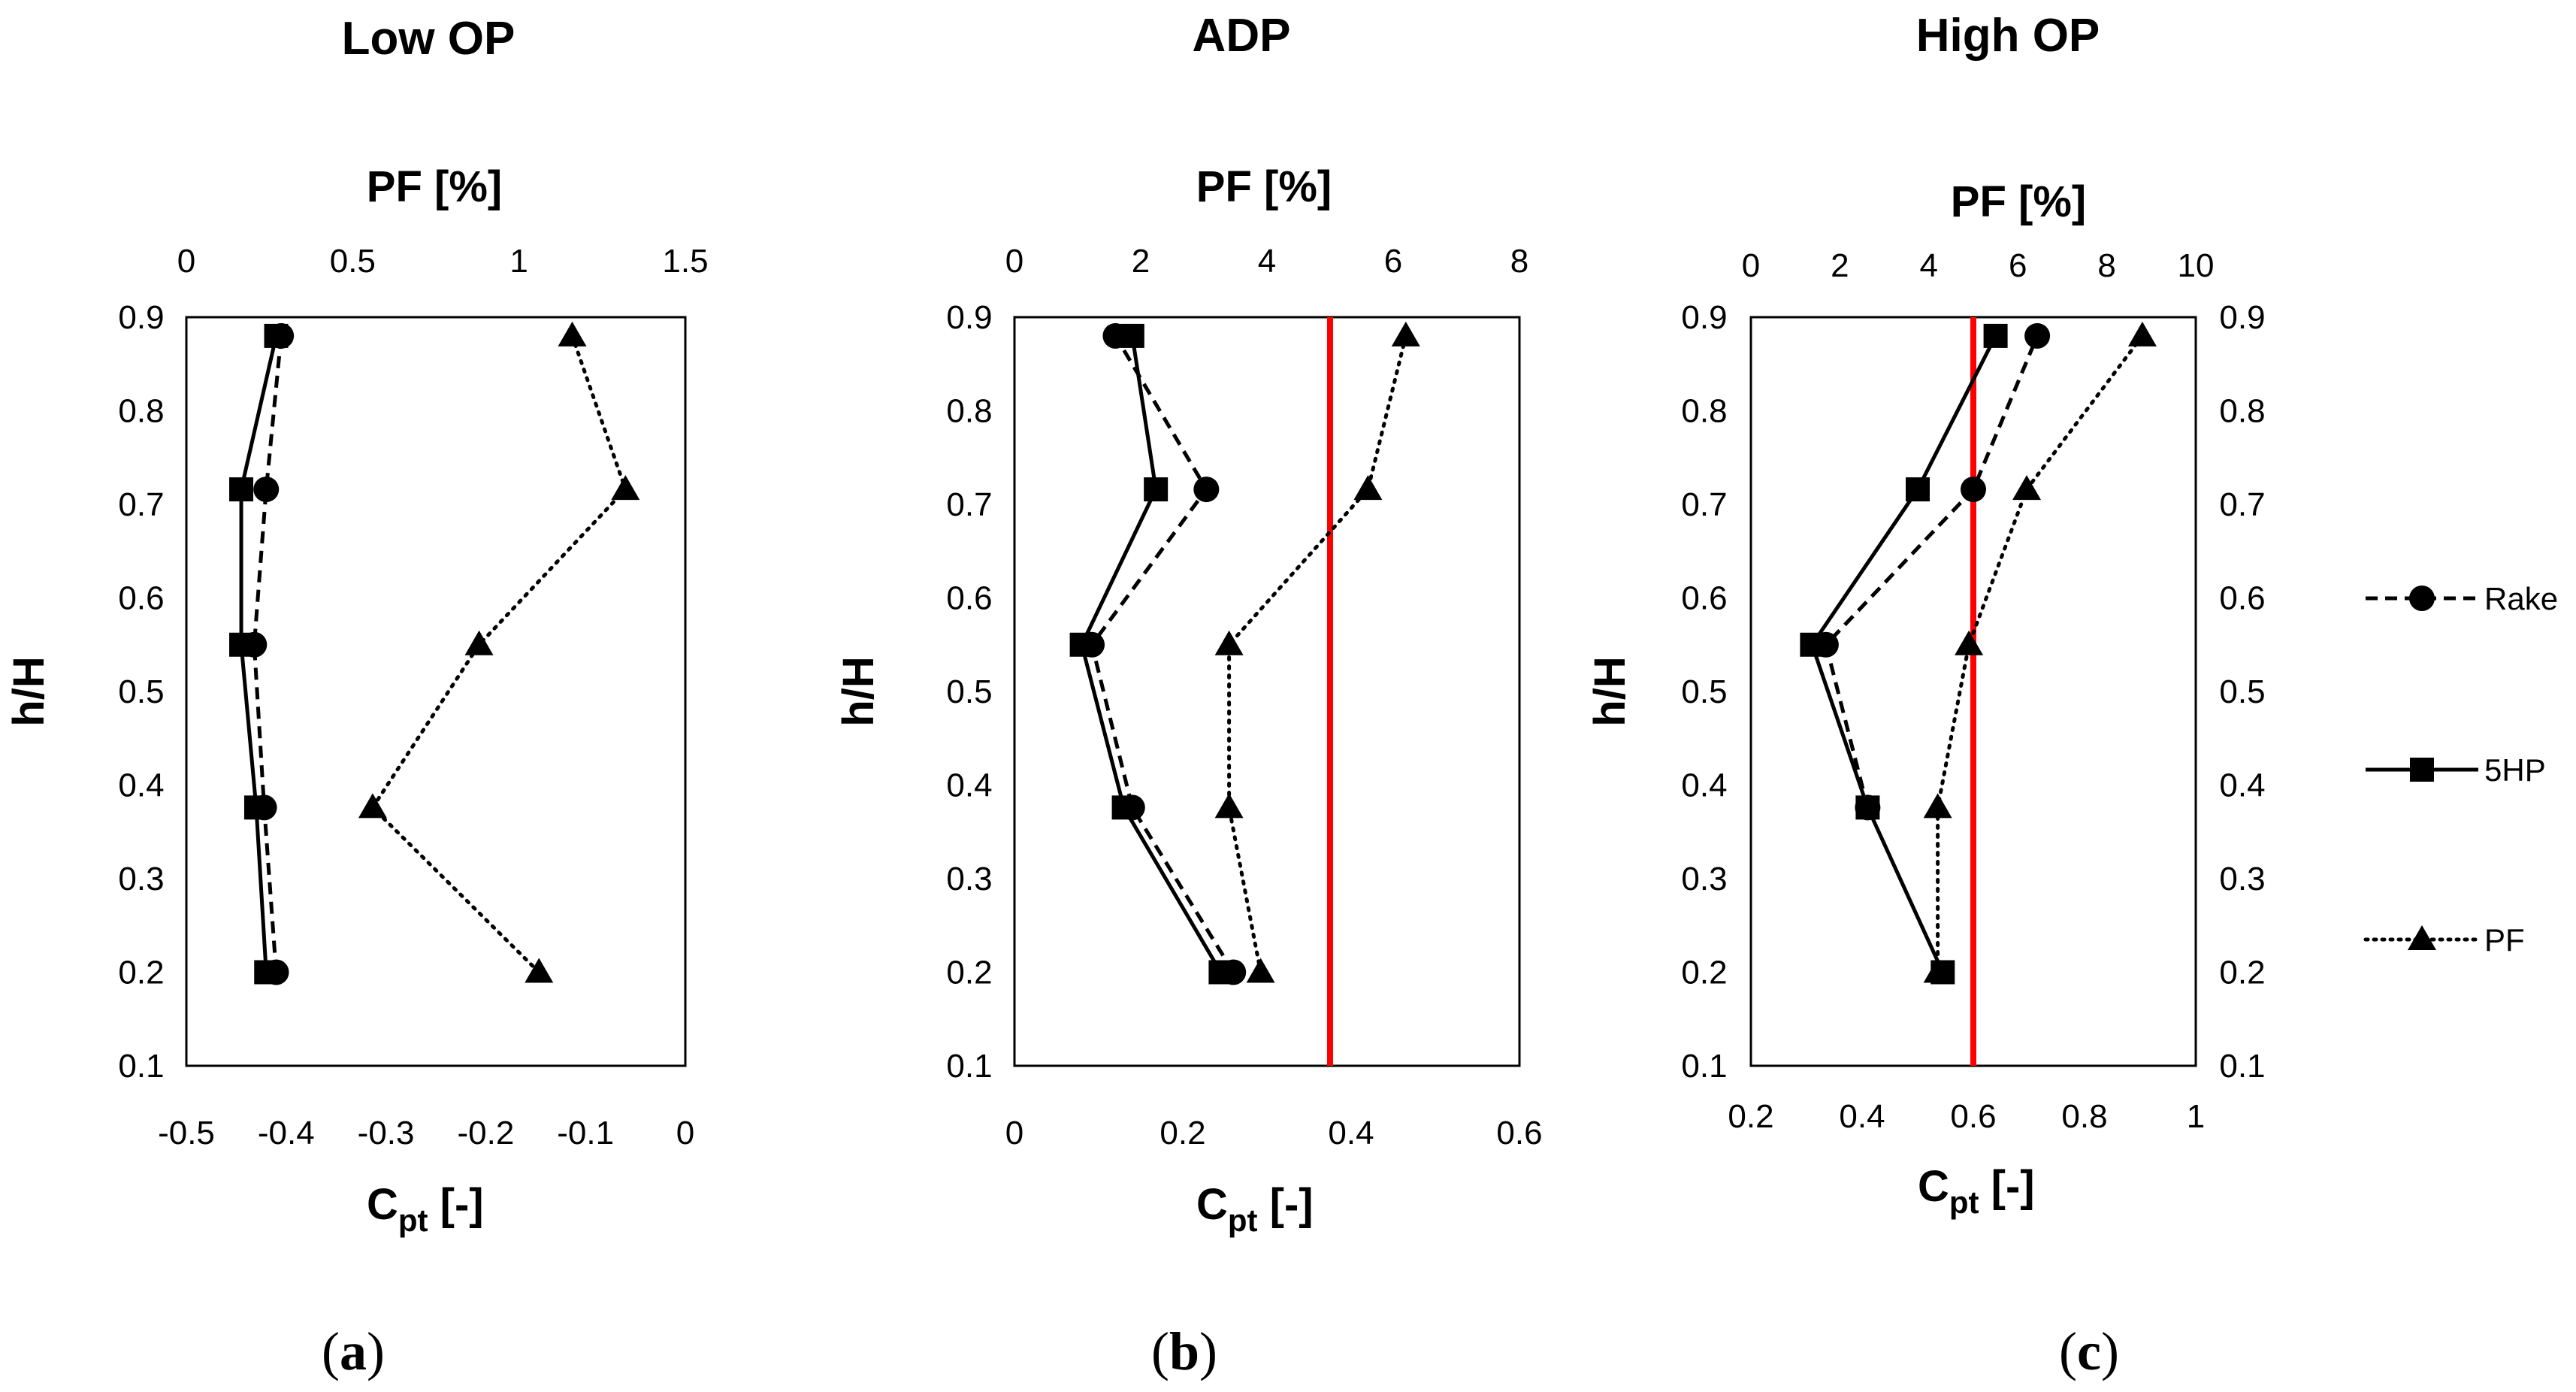 The height and width of the screenshot is (1392, 2576). Describe the element at coordinates (429, 39) in the screenshot. I see `panel-a-title: Low OP` at that location.